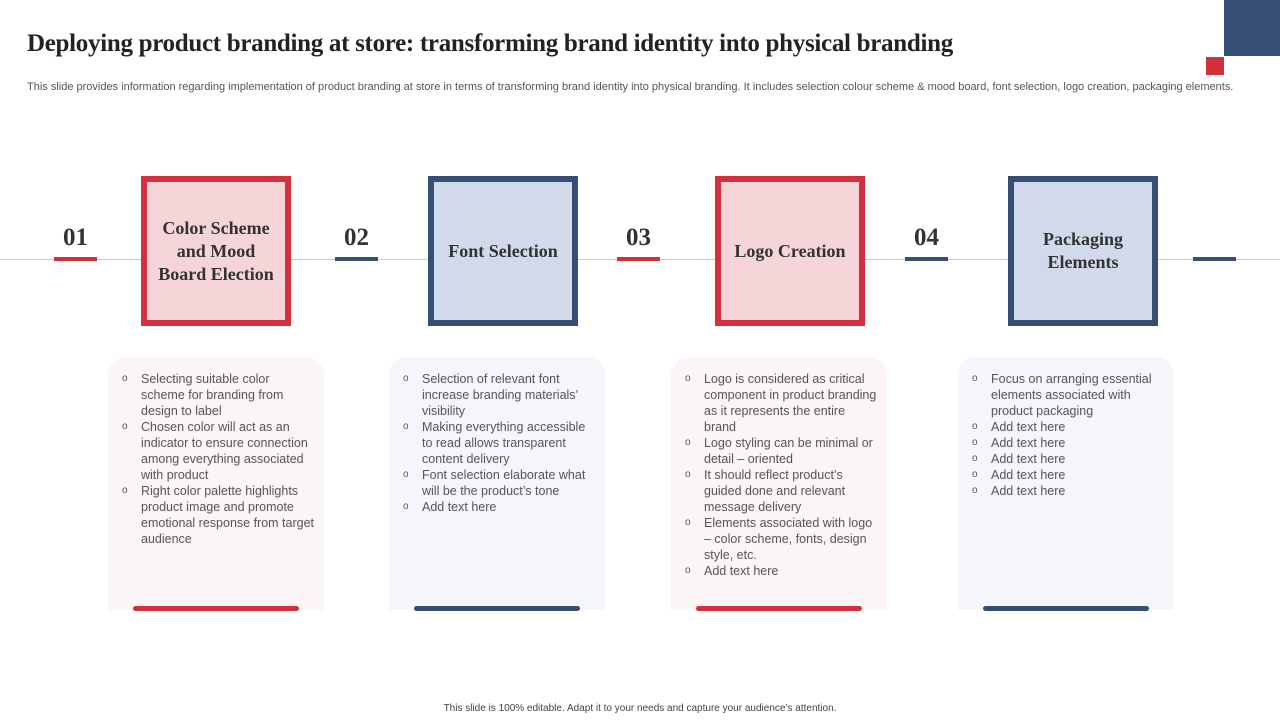  I want to click on step-title: Packaging Elements, so click(1082, 250).